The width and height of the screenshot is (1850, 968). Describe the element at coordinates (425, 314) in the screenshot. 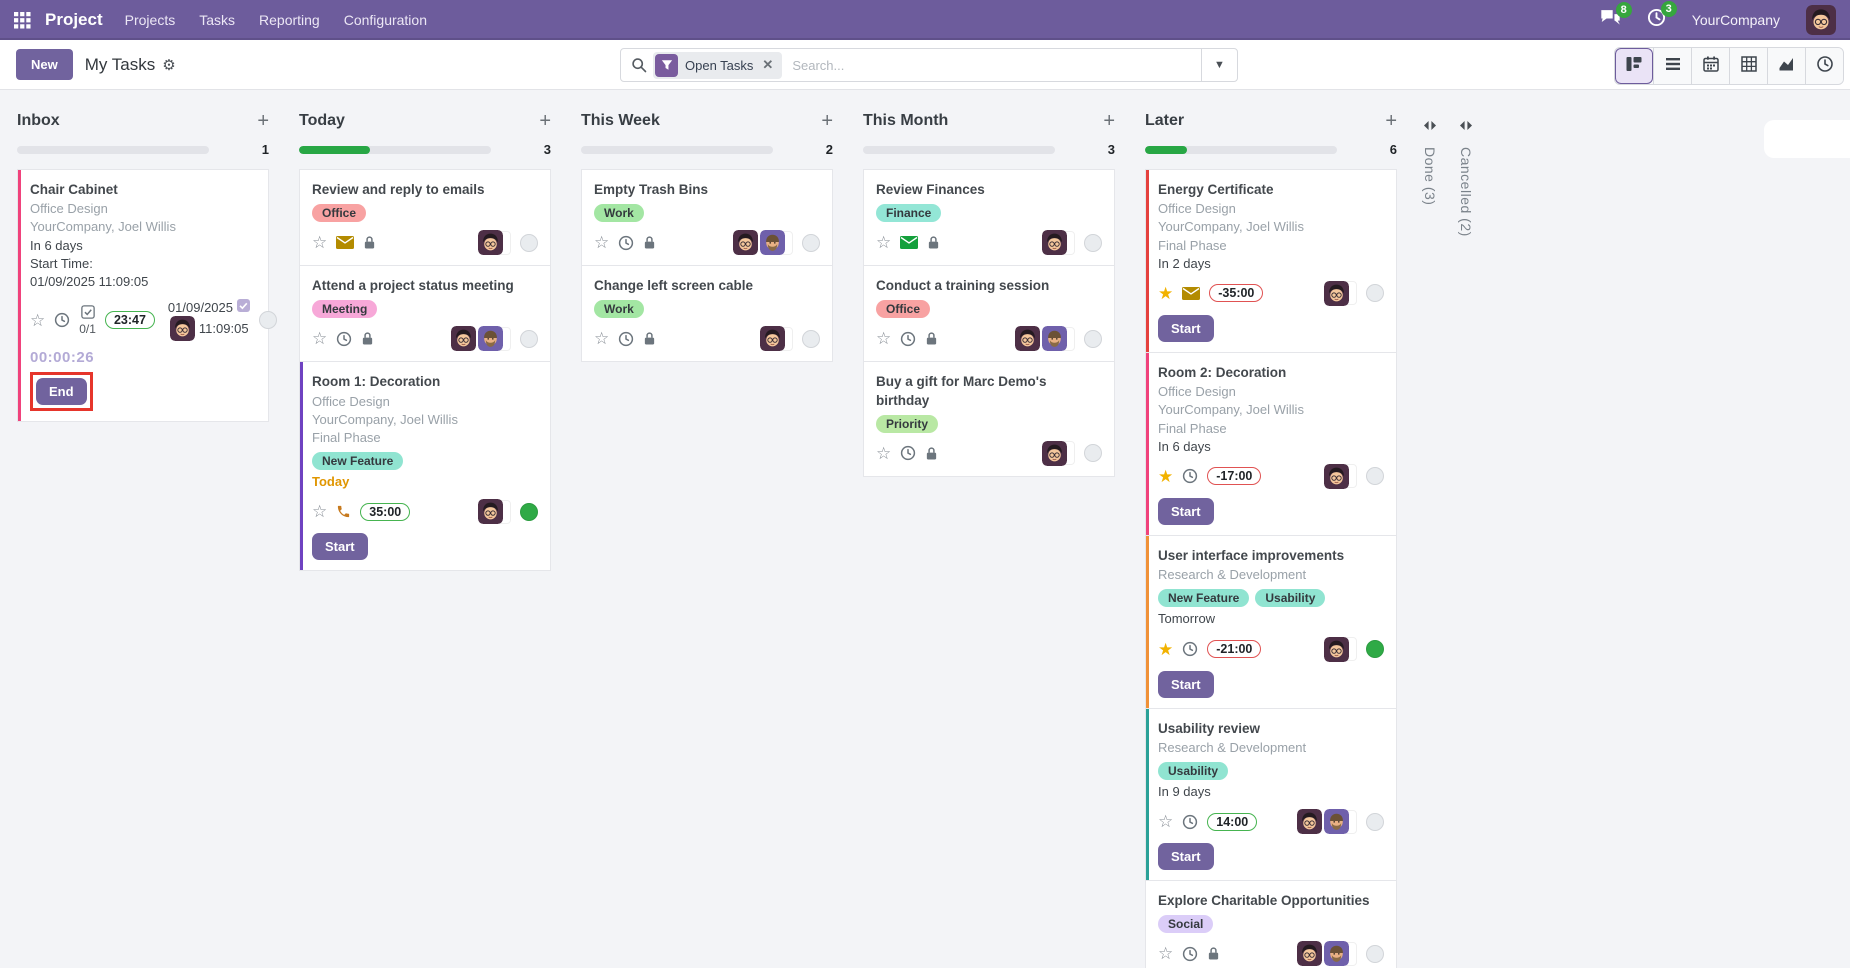

I see `task-card: Attend a project status meeting Meeting ☆` at that location.